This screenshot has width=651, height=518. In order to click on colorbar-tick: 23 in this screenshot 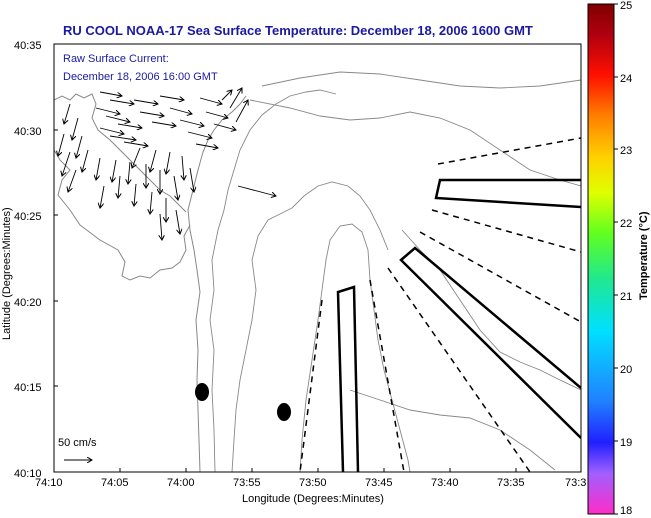, I will do `click(626, 151)`.